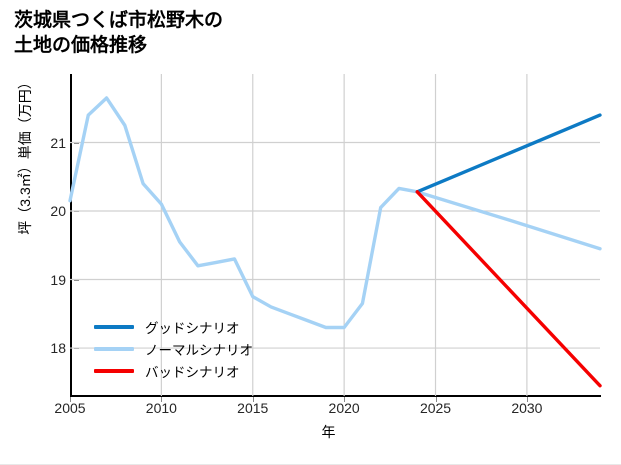 The height and width of the screenshot is (465, 621). I want to click on chart-legend: グッドシナリオ ノーマルシナリオ バッドシナリオ, so click(204, 349).